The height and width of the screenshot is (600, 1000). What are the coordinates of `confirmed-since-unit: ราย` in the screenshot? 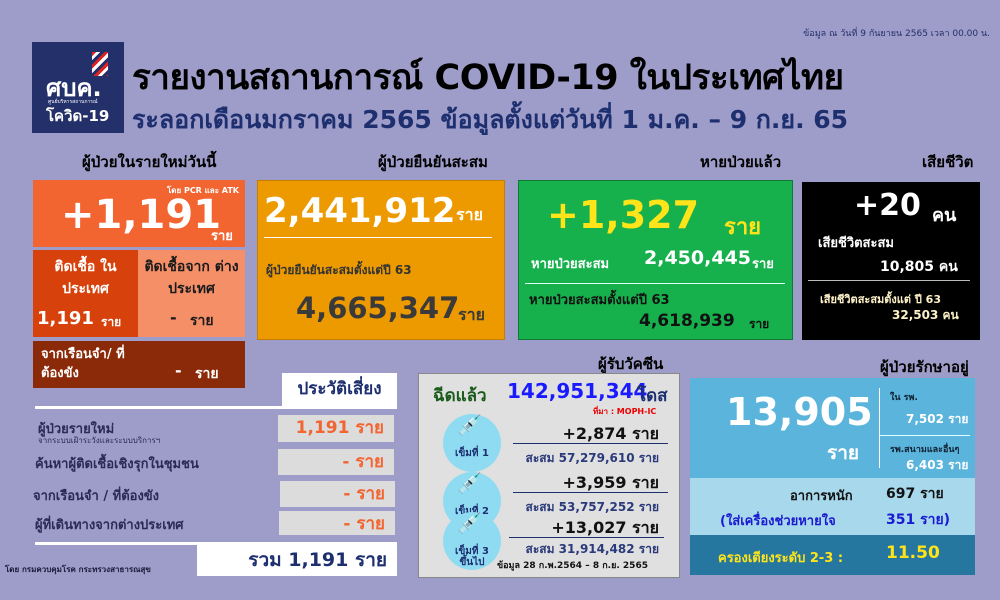 It's located at (471, 314).